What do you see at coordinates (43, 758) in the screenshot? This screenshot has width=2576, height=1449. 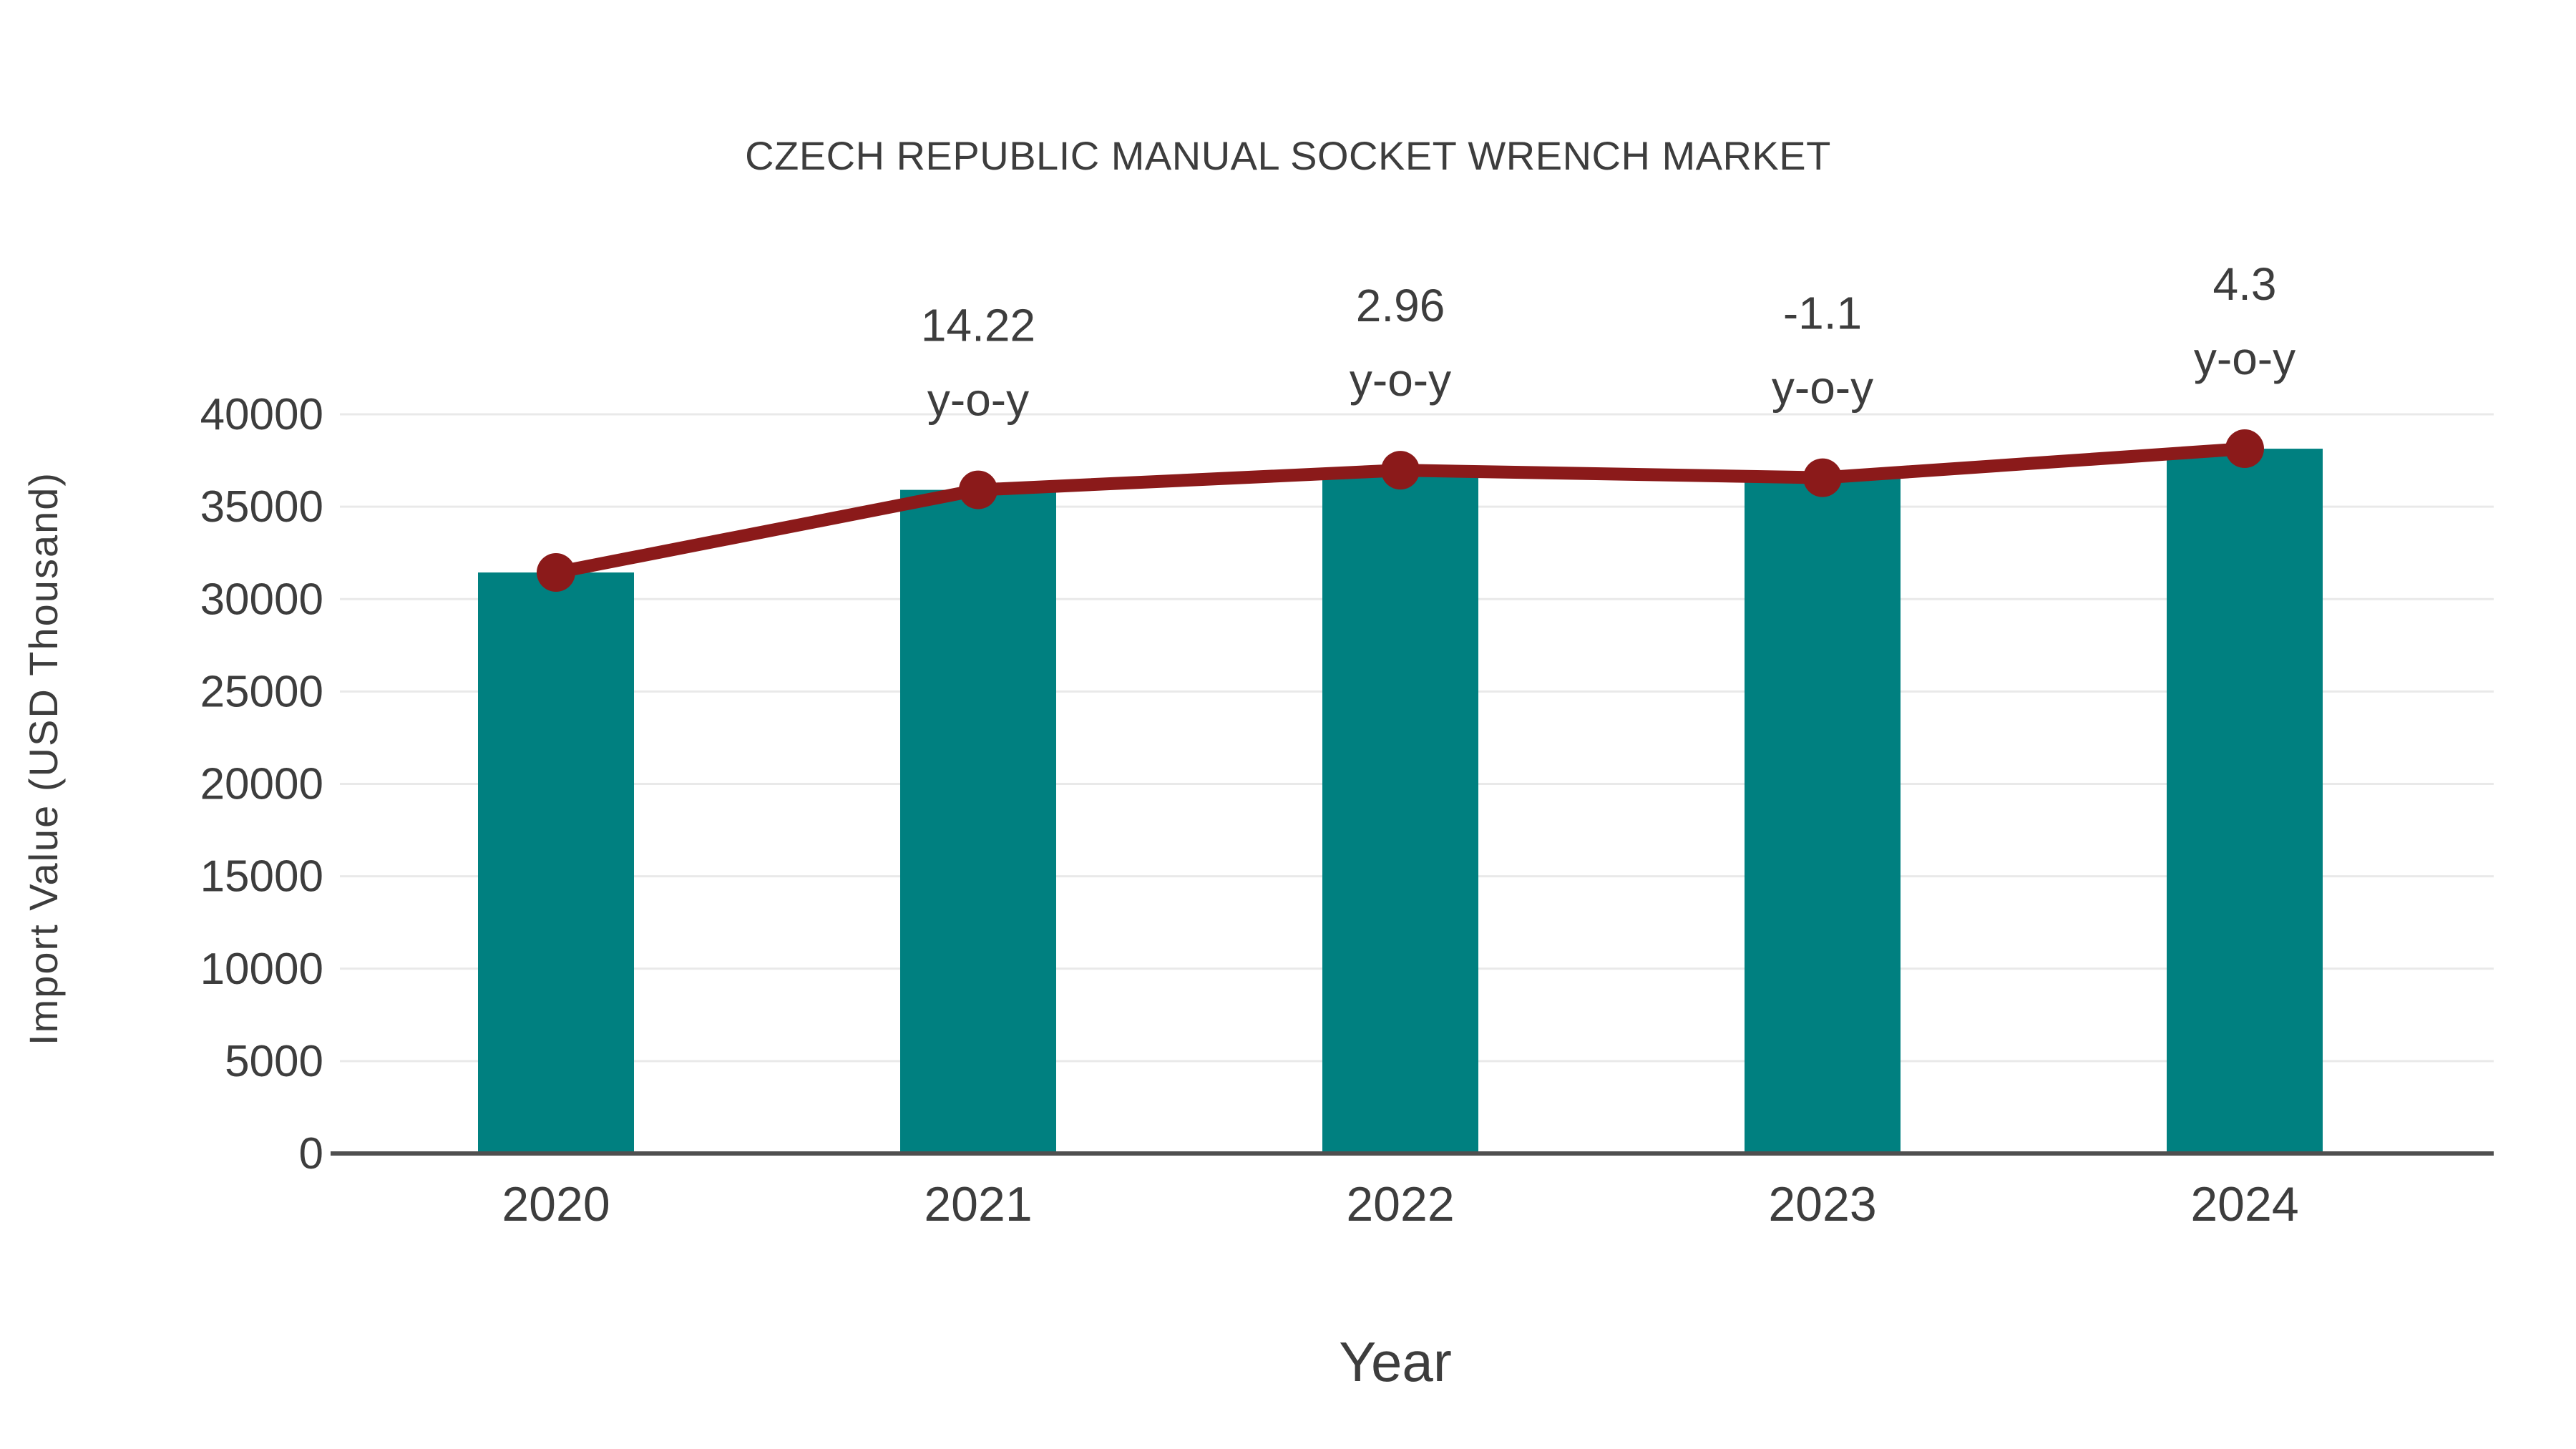 I see `y-axis-label: Import Value (USD Thousand)` at bounding box center [43, 758].